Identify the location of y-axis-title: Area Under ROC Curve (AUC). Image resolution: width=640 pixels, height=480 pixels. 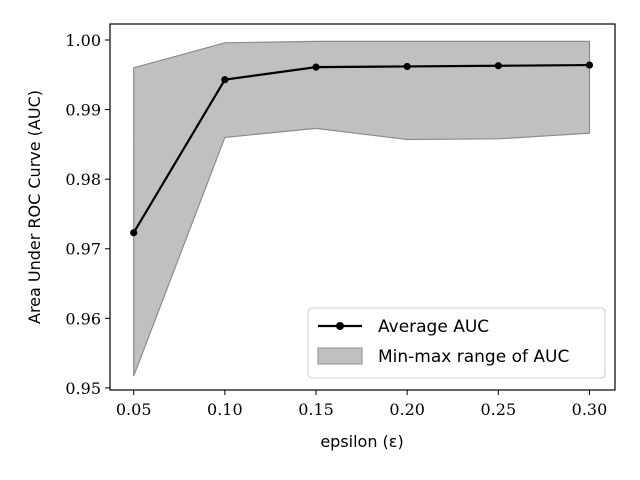
(34, 207).